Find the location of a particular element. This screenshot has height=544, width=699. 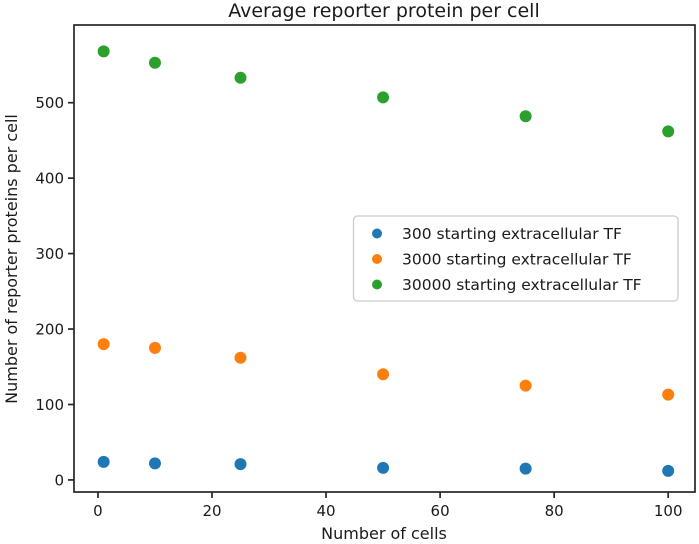

x-tick-label: 60 is located at coordinates (440, 511).